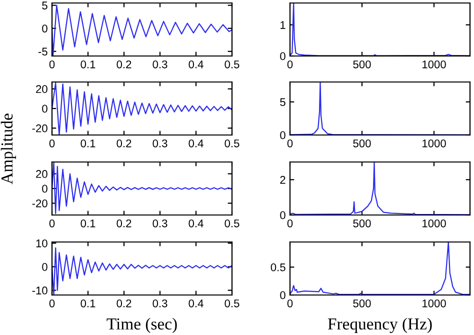  Describe the element at coordinates (141, 325) in the screenshot. I see `x-axis-title: Time (sec)` at that location.